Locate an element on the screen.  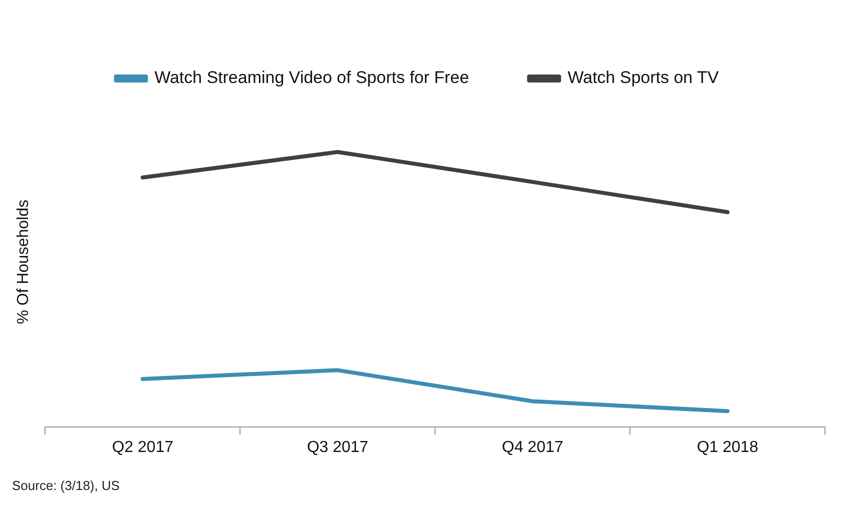
legend-label: Watch Streaming Video of Sports for Free is located at coordinates (312, 78).